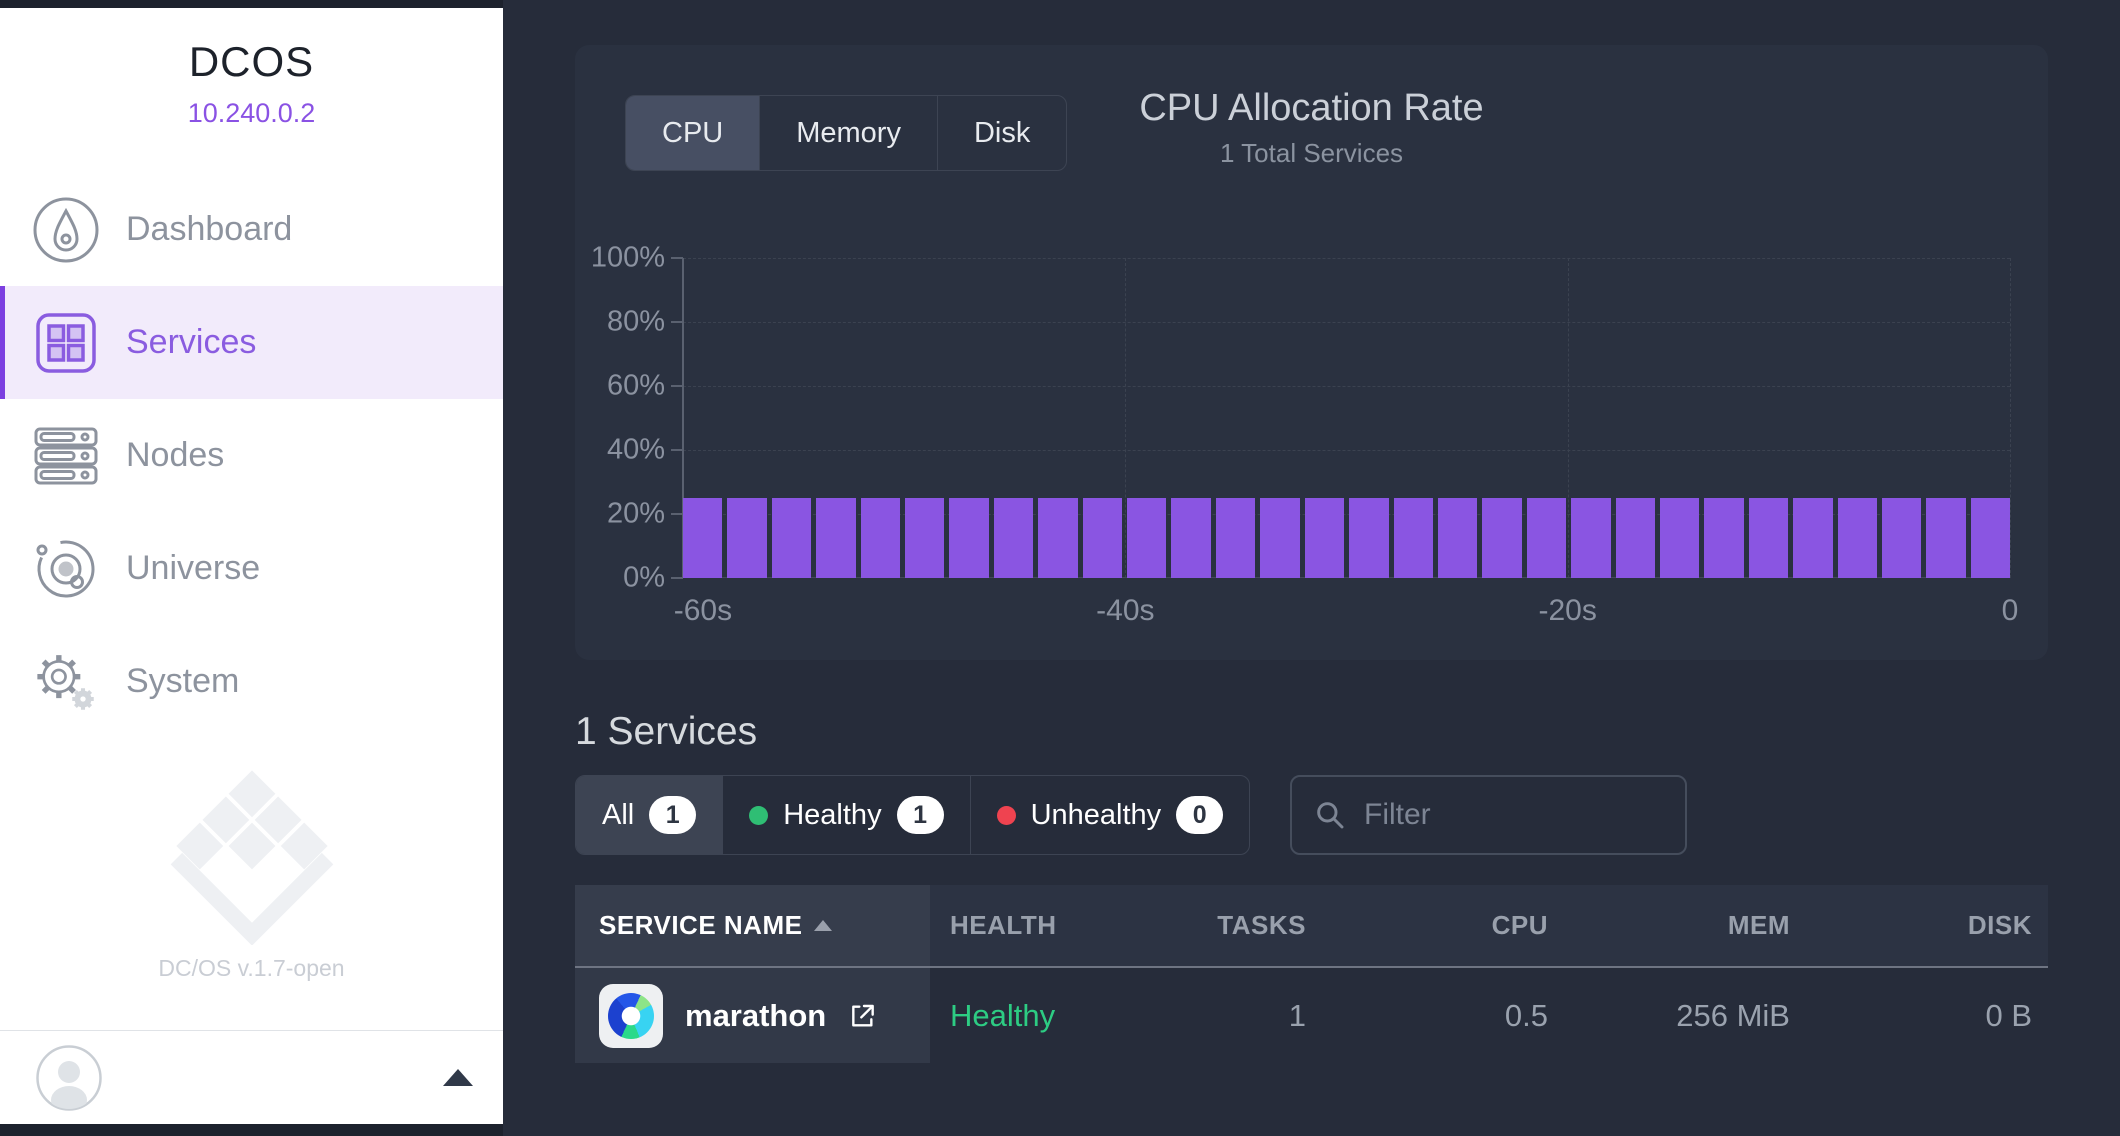  What do you see at coordinates (66, 343) in the screenshot?
I see `services-grid-icon` at bounding box center [66, 343].